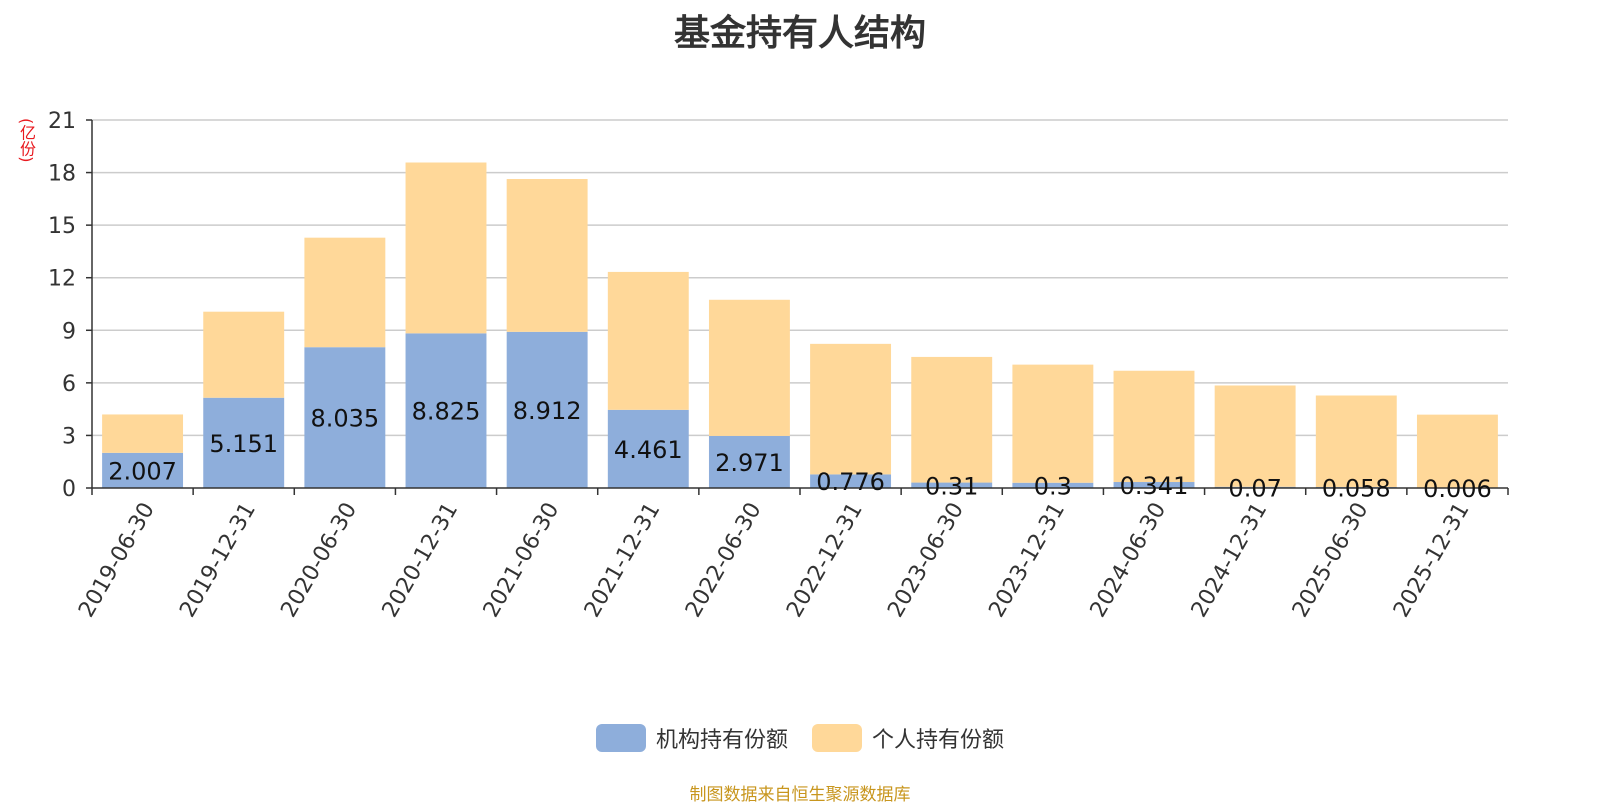 The width and height of the screenshot is (1600, 805). Describe the element at coordinates (243, 444) in the screenshot. I see `data-label: 5.151` at that location.